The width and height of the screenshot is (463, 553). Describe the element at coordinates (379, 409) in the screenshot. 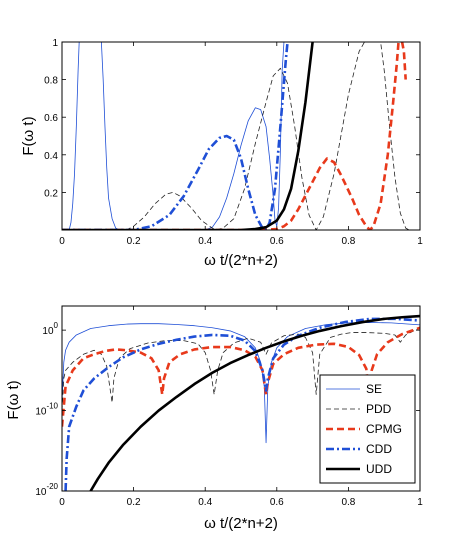

I see `legend-label-pdd: PDD` at that location.